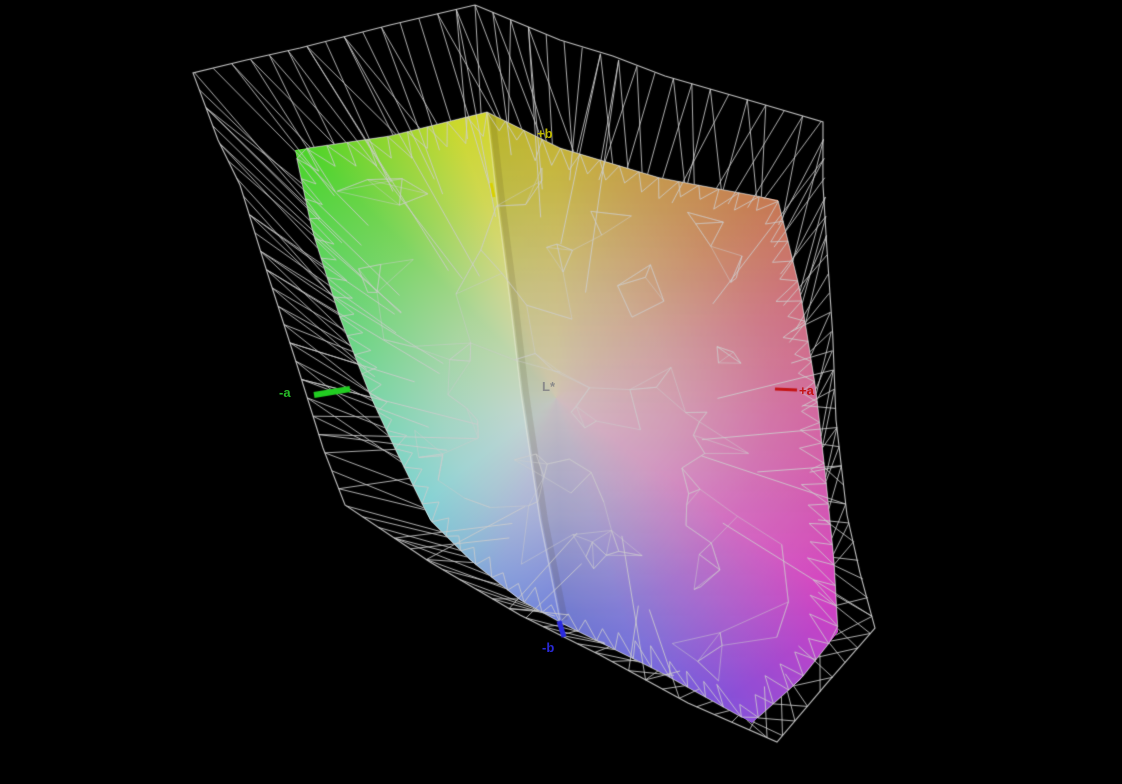  What do you see at coordinates (545, 133) in the screenshot?
I see `axis-label-plus-b: +b` at bounding box center [545, 133].